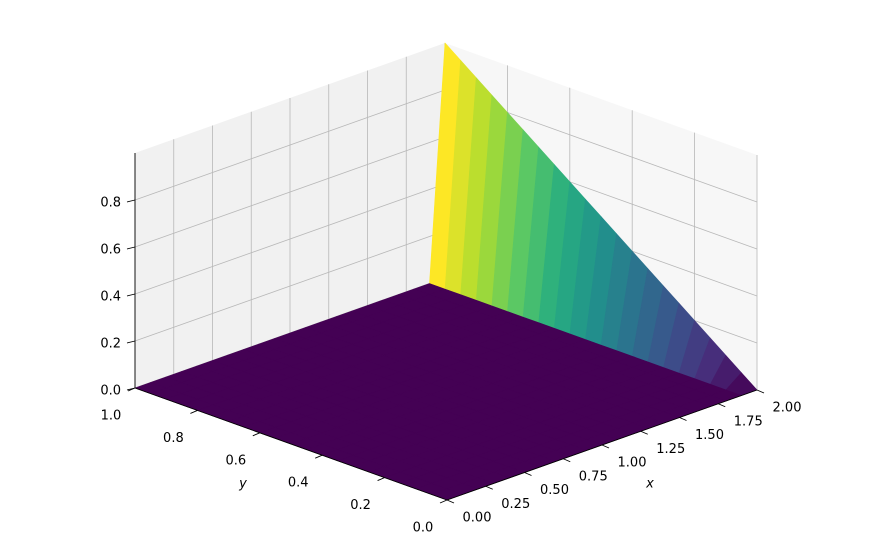 The width and height of the screenshot is (872, 548). What do you see at coordinates (515, 504) in the screenshot?
I see `x-tick-label: 0.25` at bounding box center [515, 504].